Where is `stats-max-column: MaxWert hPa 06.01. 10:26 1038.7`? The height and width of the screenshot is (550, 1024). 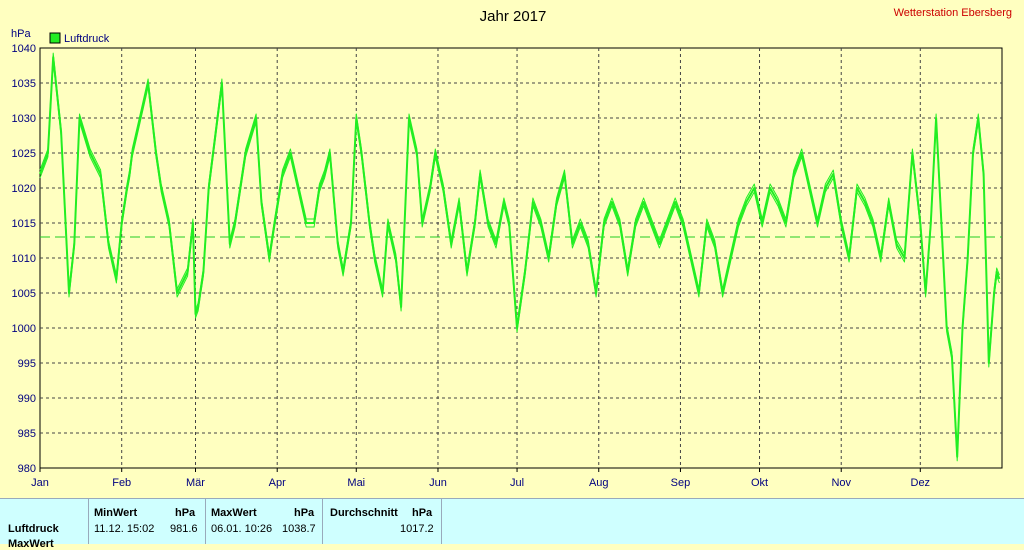 stats-max-column: MaxWert hPa 06.01. 10:26 1038.7 is located at coordinates (264, 521).